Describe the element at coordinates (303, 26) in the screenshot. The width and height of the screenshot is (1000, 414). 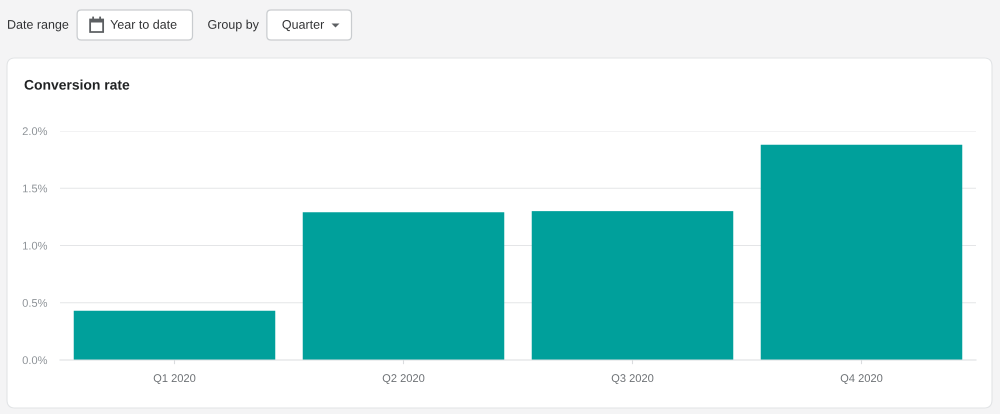
I see `text: Quarter` at that location.